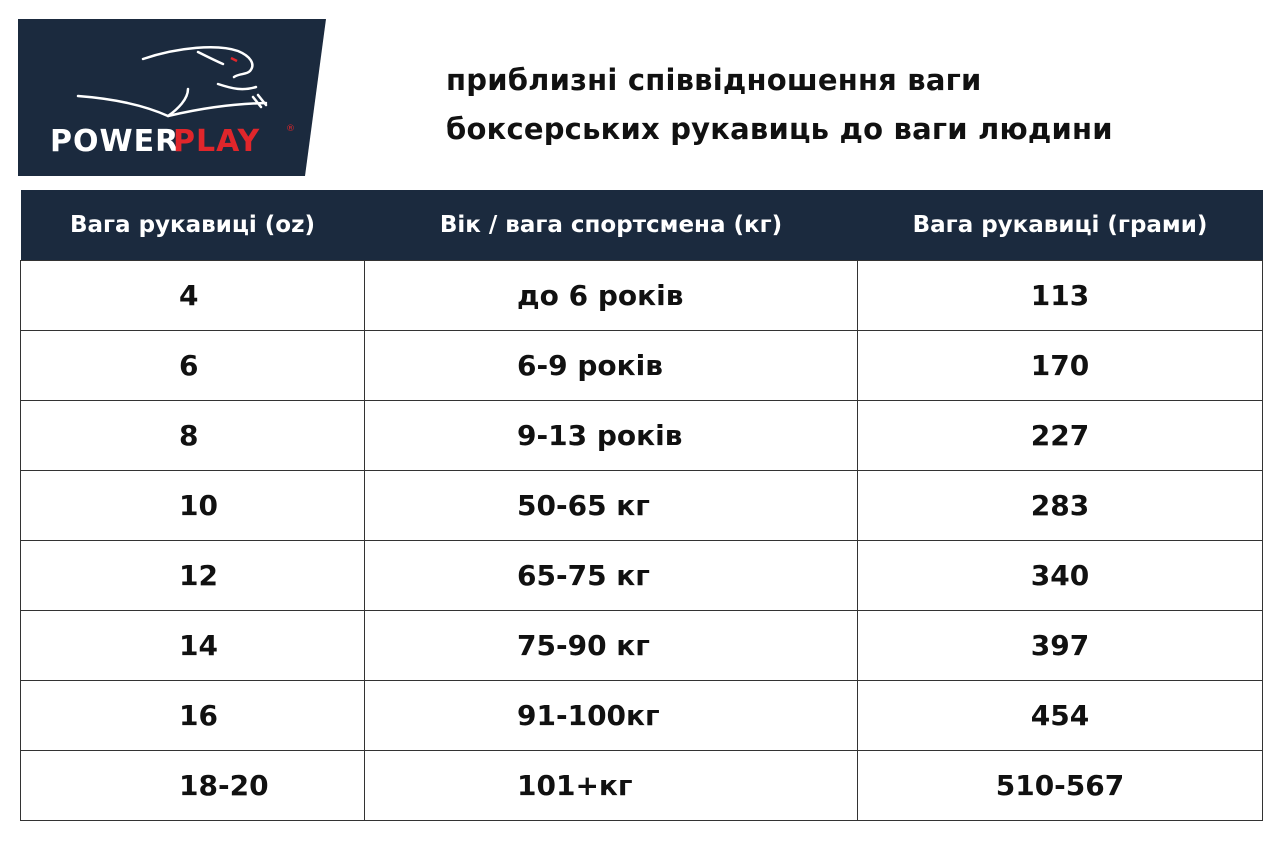 The width and height of the screenshot is (1280, 842). What do you see at coordinates (192, 645) in the screenshot?
I see `oz-cell: 14` at bounding box center [192, 645].